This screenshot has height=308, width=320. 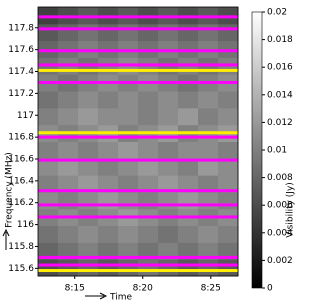 I want to click on y-tick-label: 117.8, so click(x=21, y=28).